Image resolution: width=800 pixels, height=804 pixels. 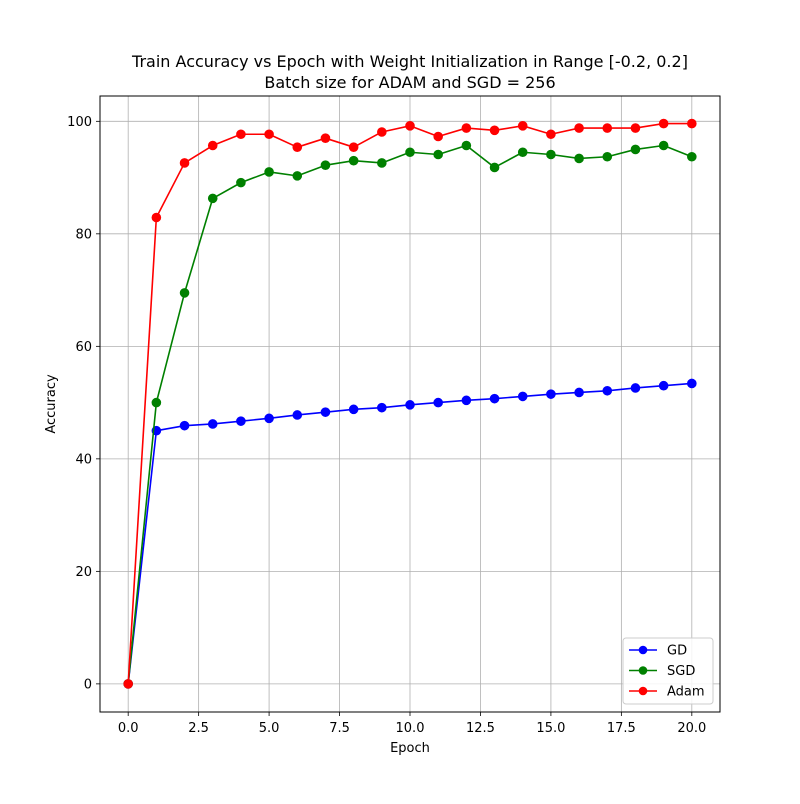 What do you see at coordinates (128, 728) in the screenshot?
I see `x-tick-label: 0.0` at bounding box center [128, 728].